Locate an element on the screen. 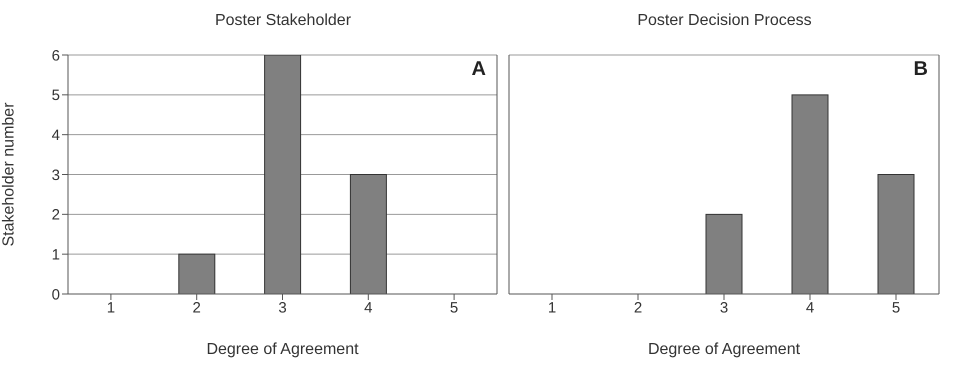  annotation: A is located at coordinates (479, 69).